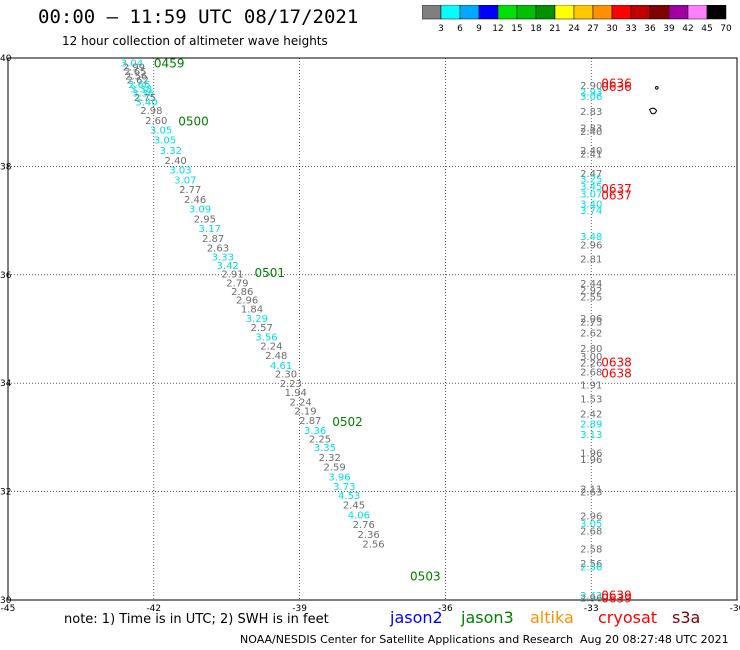 The image size is (740, 650). I want to click on track1-swh-label: 2.77, so click(190, 190).